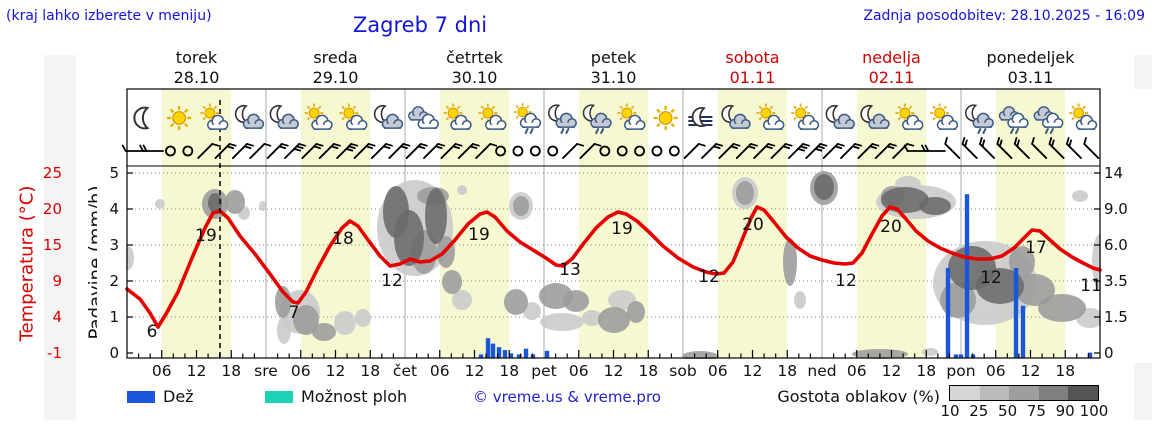 The height and width of the screenshot is (443, 1152). I want to click on copyright-link: © vreme.us & vreme.pro, so click(567, 397).